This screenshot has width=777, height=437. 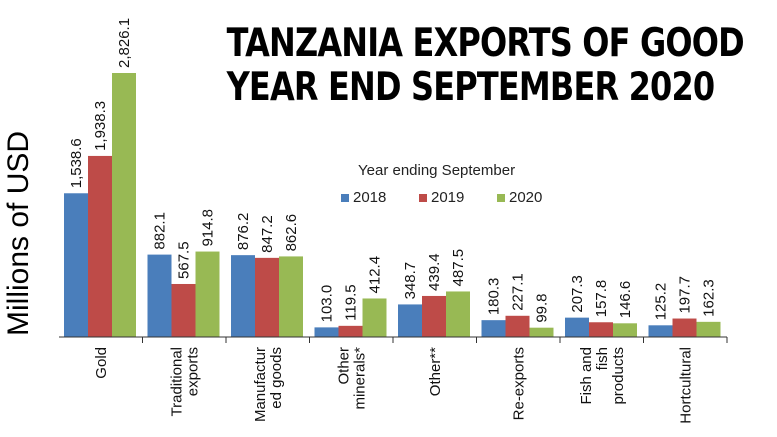 I want to click on x-tick-label-5-0: Re-exports, so click(x=518, y=383).